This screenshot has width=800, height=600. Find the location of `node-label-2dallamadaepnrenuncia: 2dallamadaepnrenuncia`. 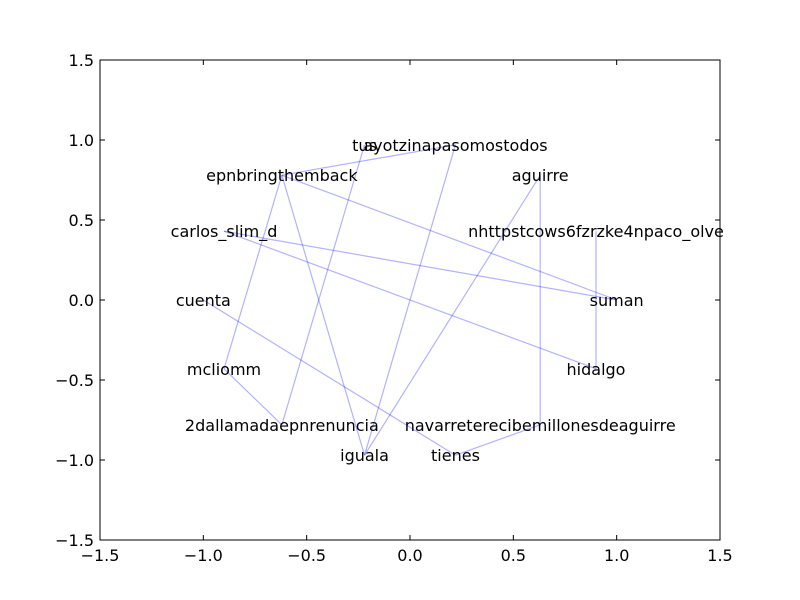

node-label-2dallamadaepnrenuncia: 2dallamadaepnrenuncia is located at coordinates (282, 425).